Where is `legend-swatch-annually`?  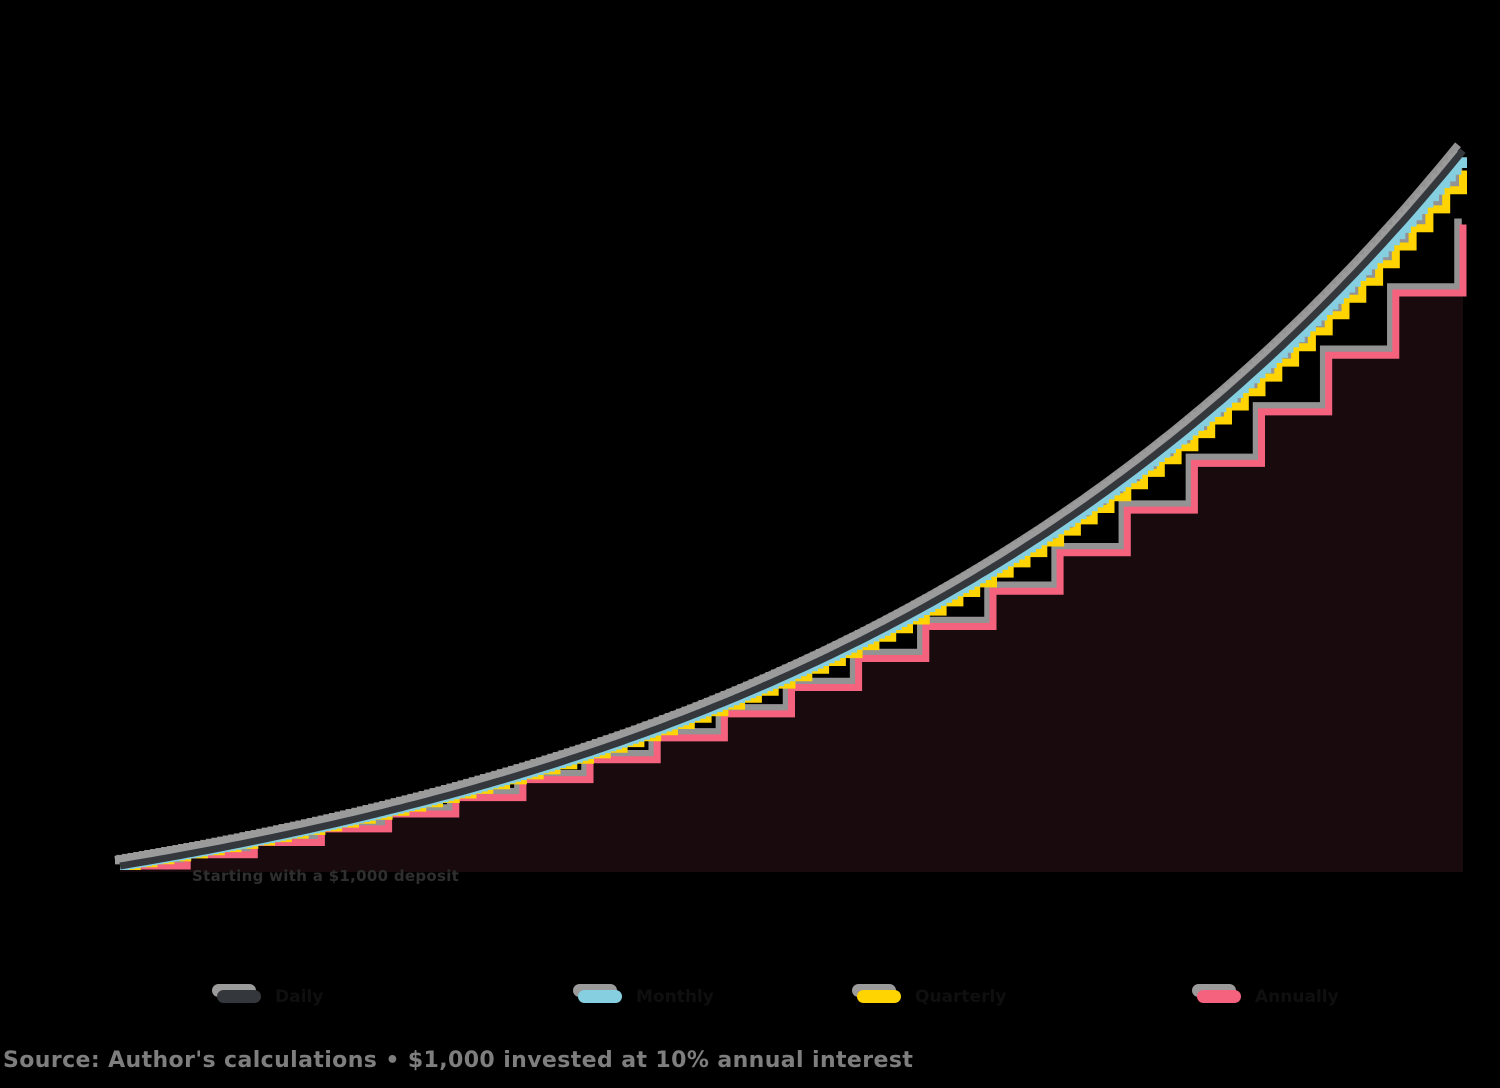
legend-swatch-annually is located at coordinates (1219, 996).